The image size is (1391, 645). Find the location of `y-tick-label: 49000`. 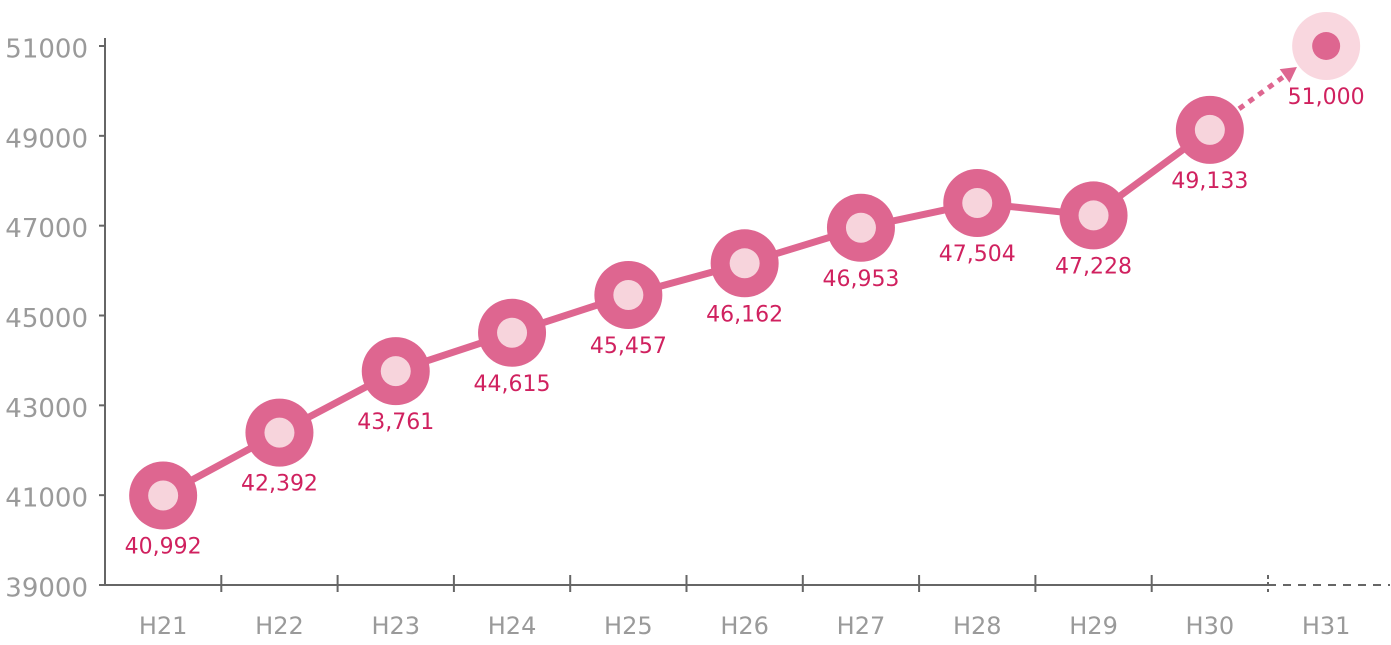

y-tick-label: 49000 is located at coordinates (46, 139).